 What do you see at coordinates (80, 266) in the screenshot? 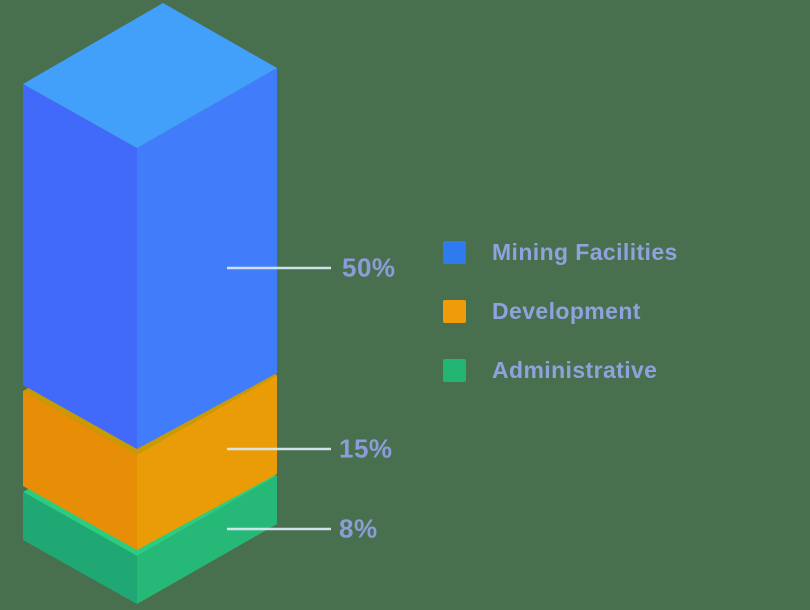
I see `bar-segment-mining-left-face` at bounding box center [80, 266].